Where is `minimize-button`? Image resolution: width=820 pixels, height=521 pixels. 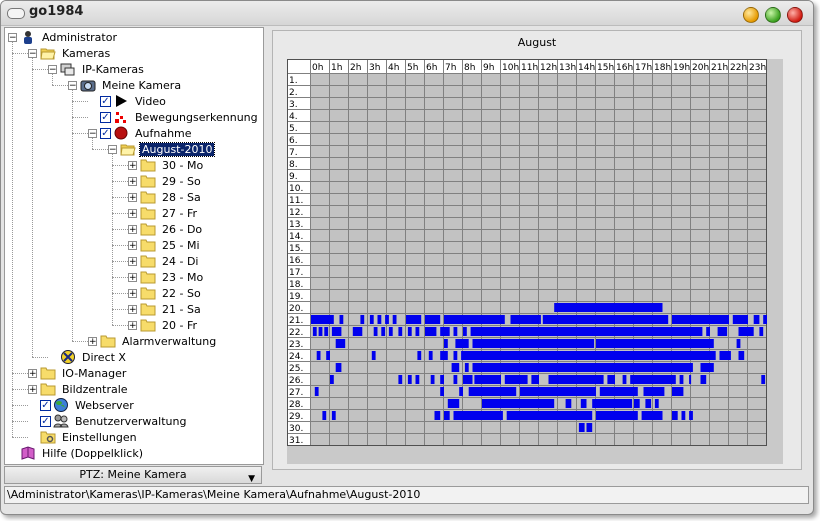 minimize-button is located at coordinates (751, 15).